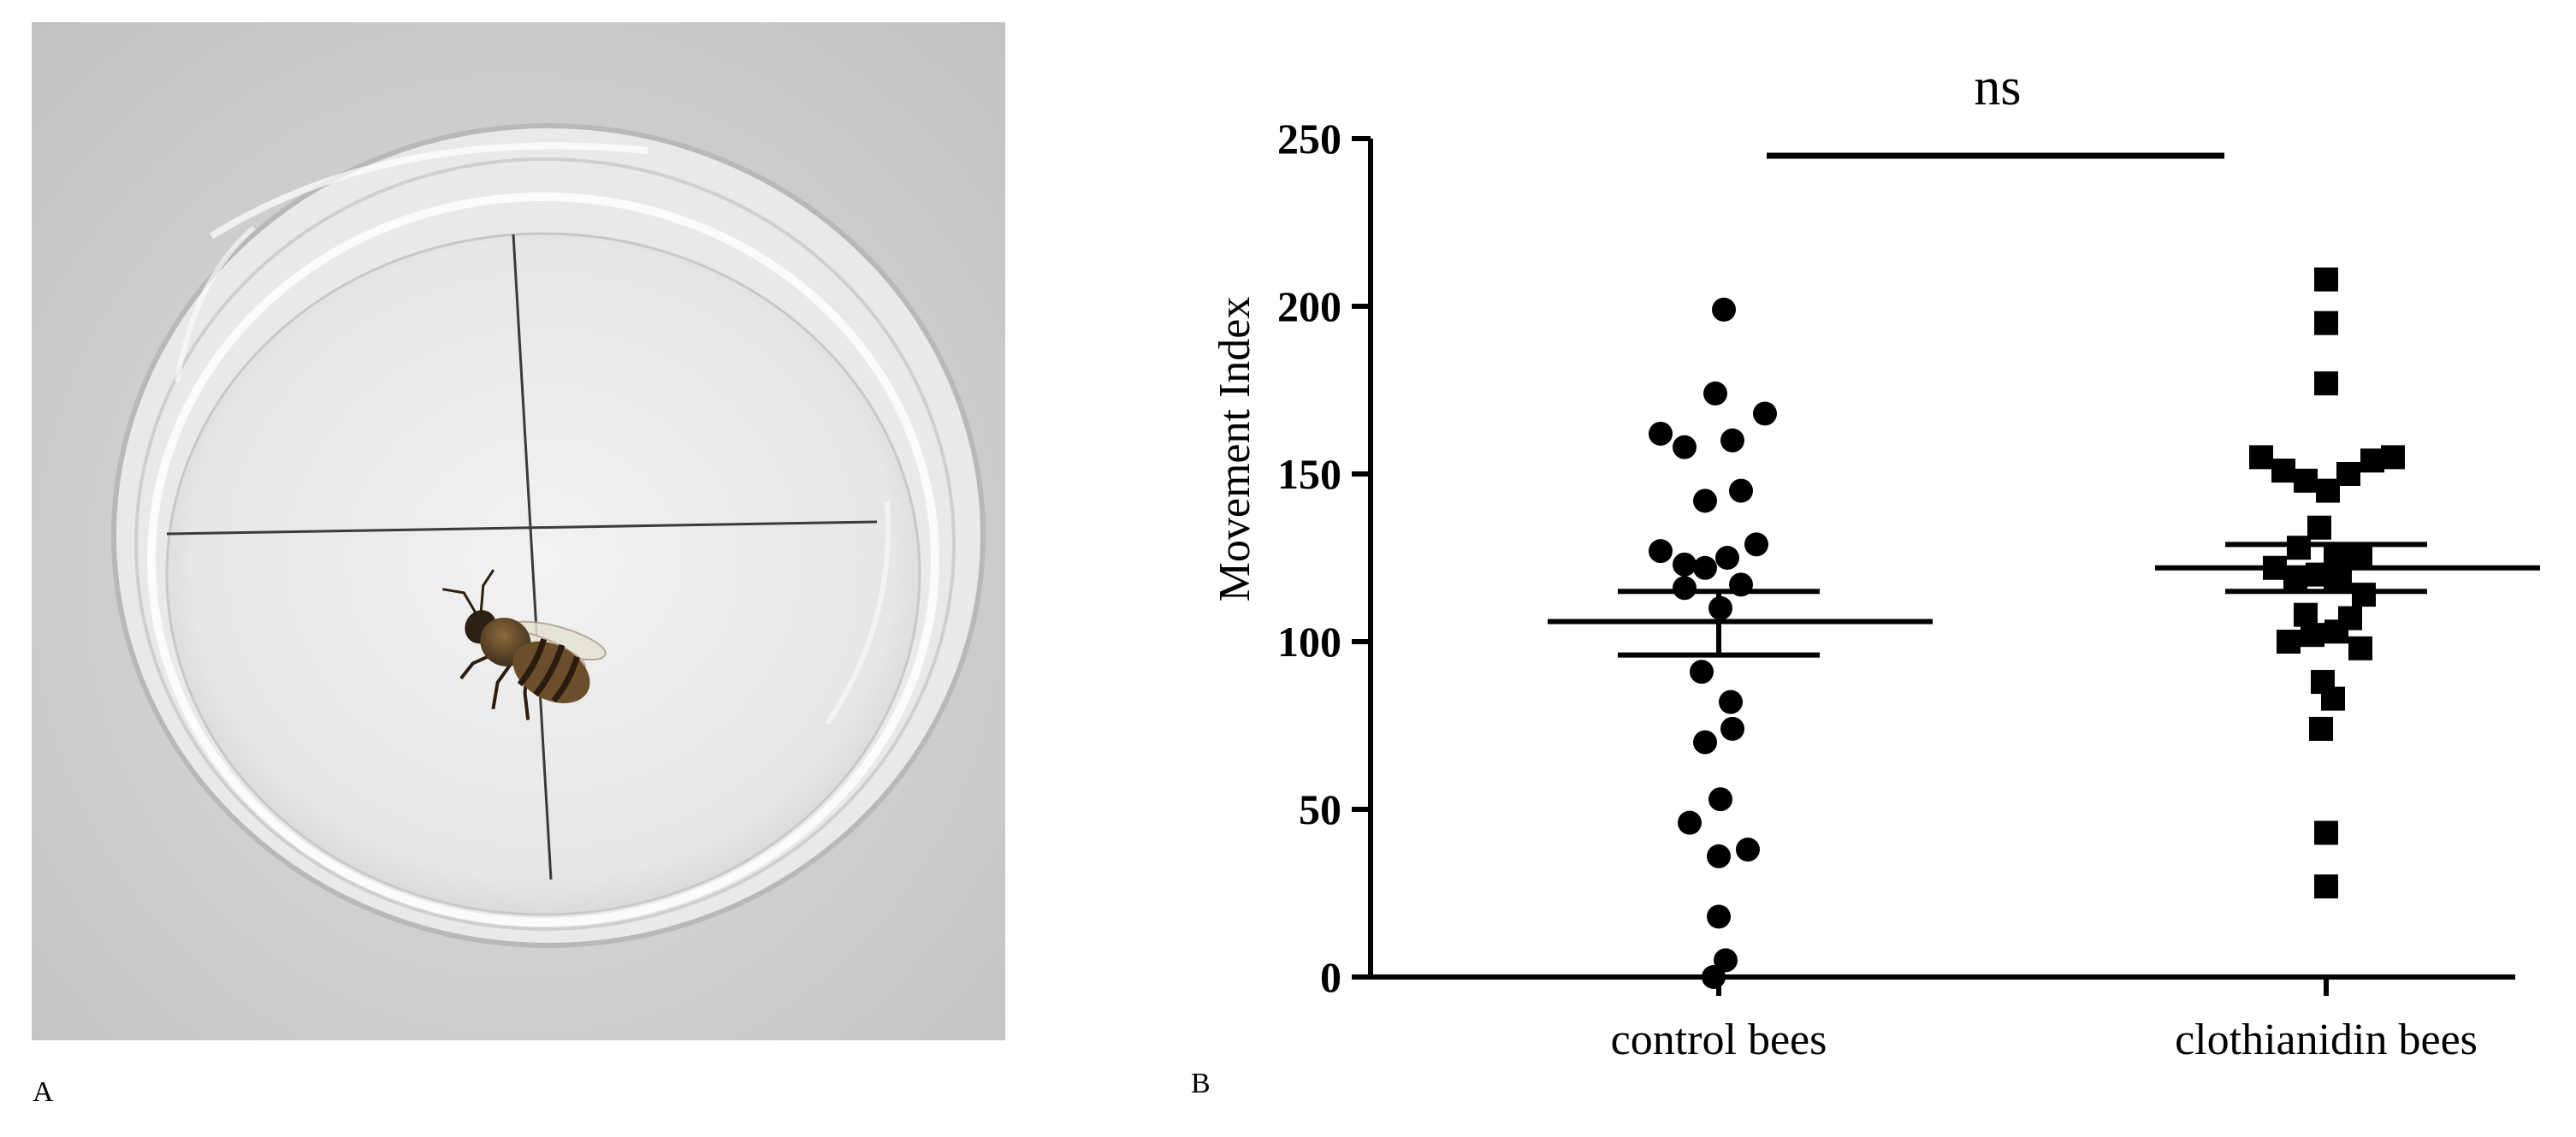  I want to click on y-tick-label-50: 50, so click(1320, 809).